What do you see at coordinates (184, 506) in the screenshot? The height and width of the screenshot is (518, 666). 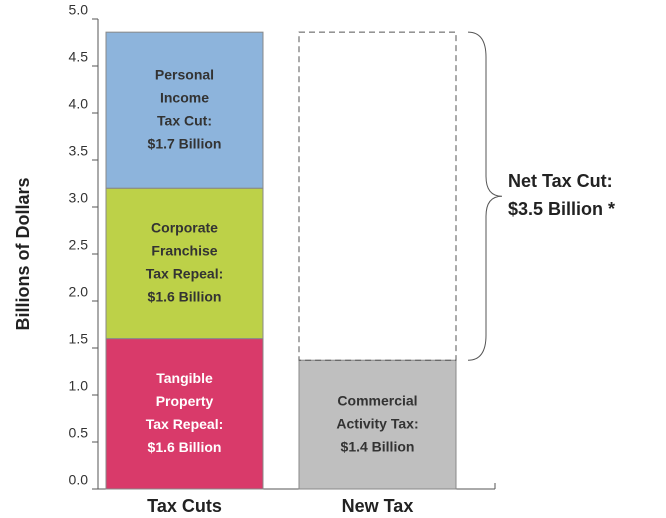 I see `x-tick-label: Tax Cuts` at bounding box center [184, 506].